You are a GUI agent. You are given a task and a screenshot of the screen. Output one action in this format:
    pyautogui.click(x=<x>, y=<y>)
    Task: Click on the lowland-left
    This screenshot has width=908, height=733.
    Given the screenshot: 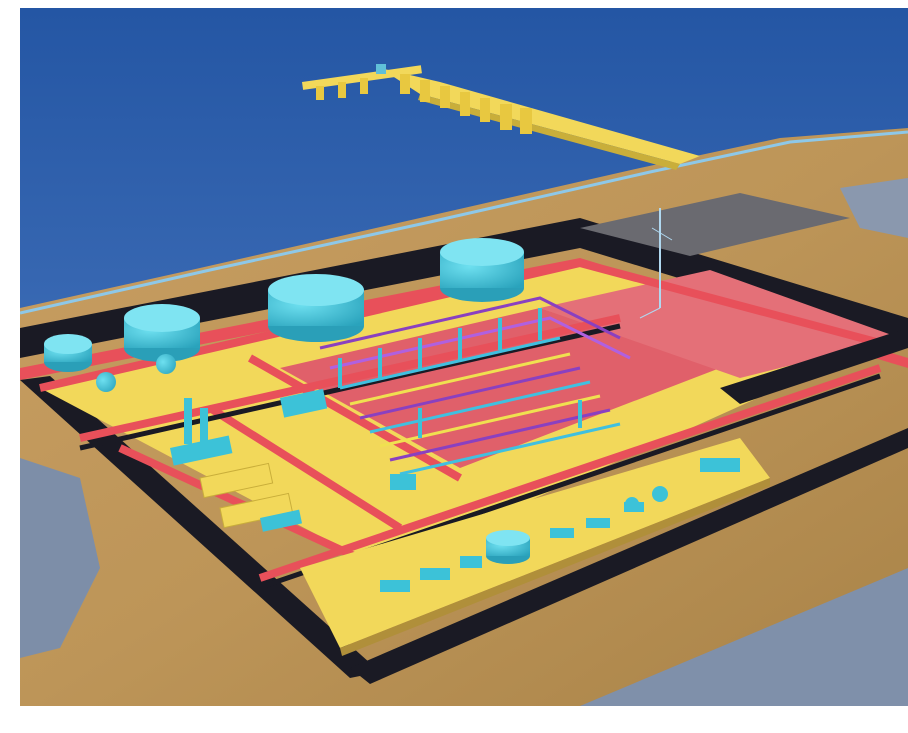 What is the action you would take?
    pyautogui.click(x=60, y=558)
    